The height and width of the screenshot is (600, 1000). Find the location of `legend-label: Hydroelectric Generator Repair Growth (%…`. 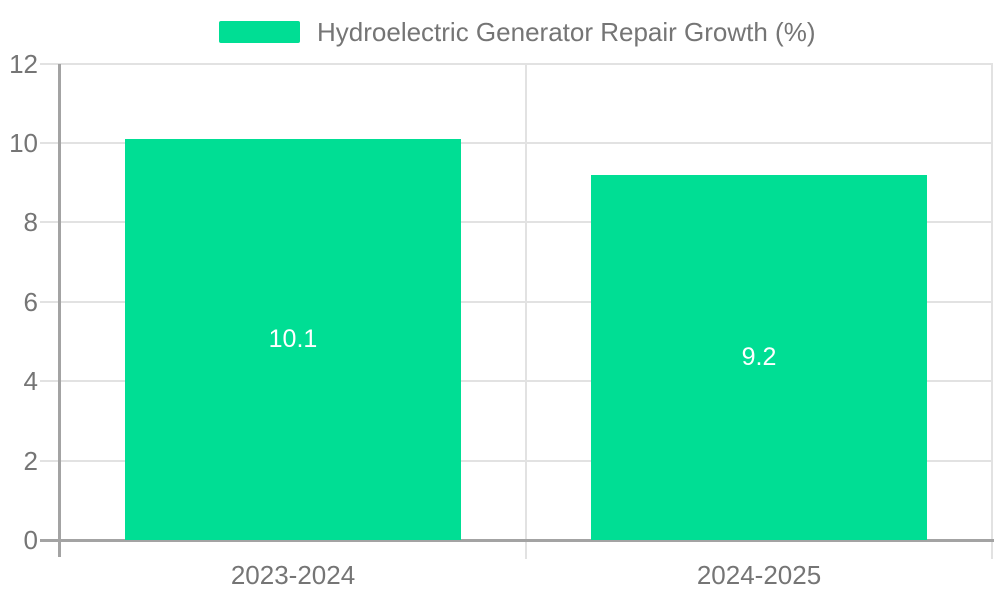

legend-label: Hydroelectric Generator Repair Growth (%… is located at coordinates (566, 32).